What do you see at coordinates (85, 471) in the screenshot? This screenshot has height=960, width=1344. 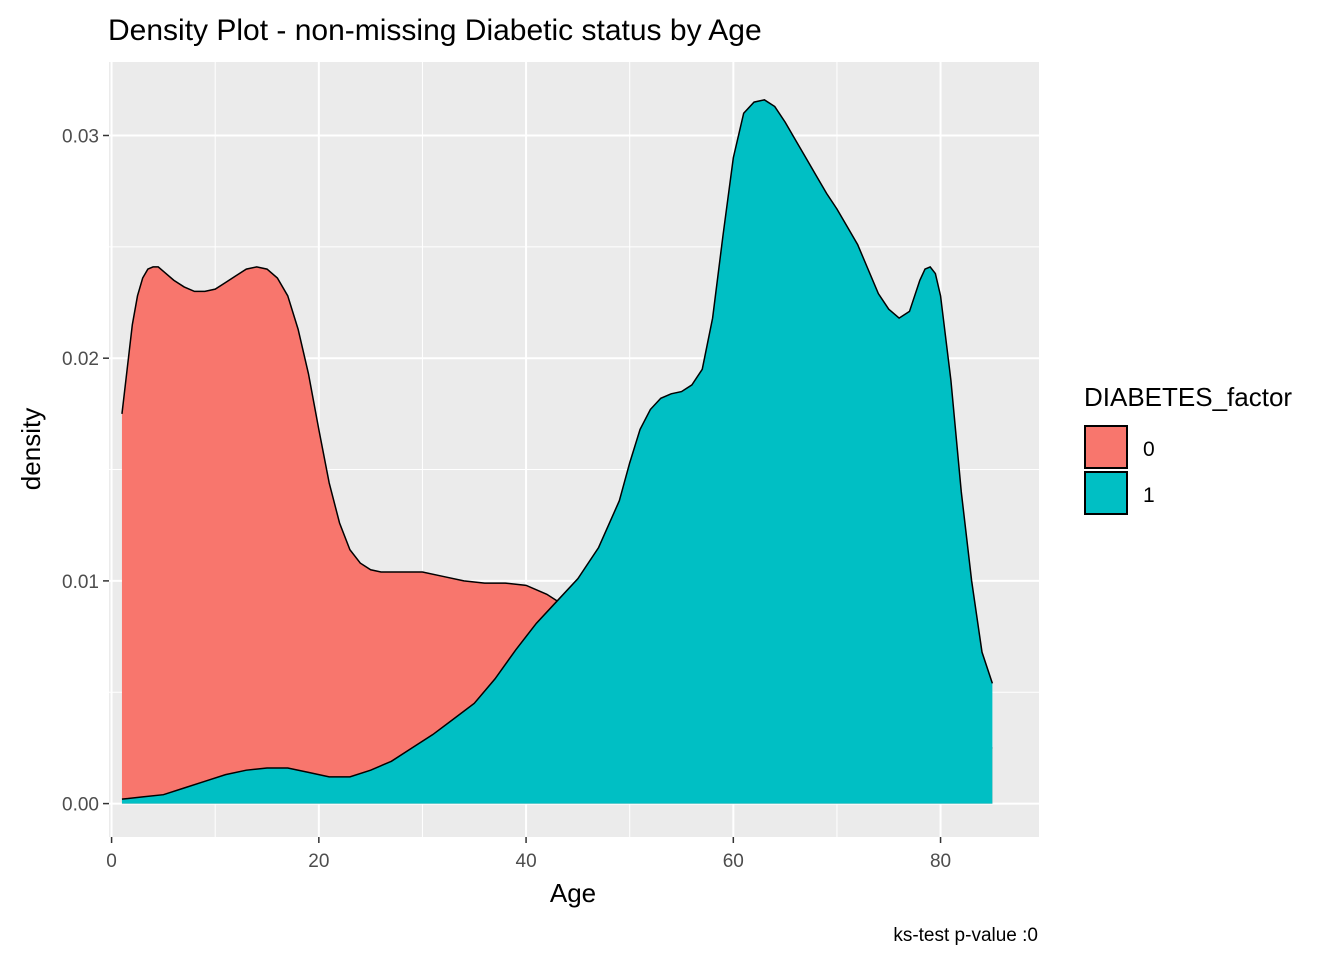 I see `y-axis: 0.00 0.01 0.02 0.03` at bounding box center [85, 471].